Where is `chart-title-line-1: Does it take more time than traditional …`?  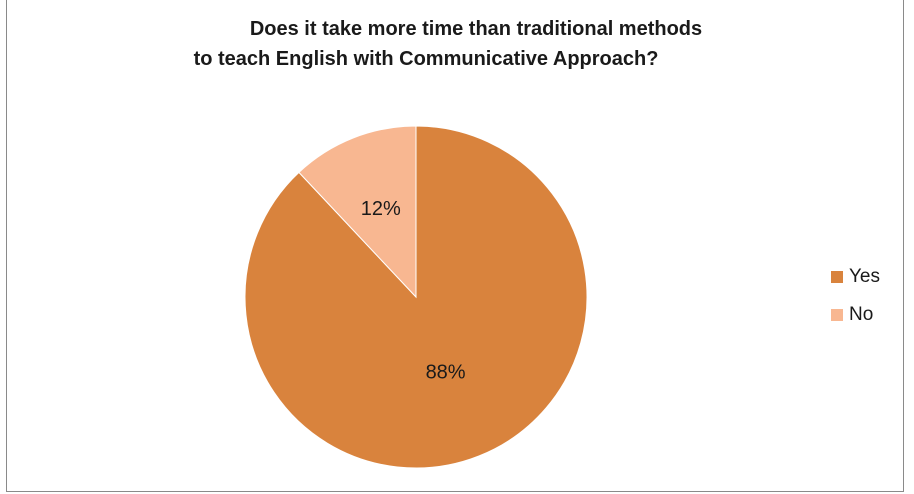 chart-title-line-1: Does it take more time than traditional … is located at coordinates (476, 29).